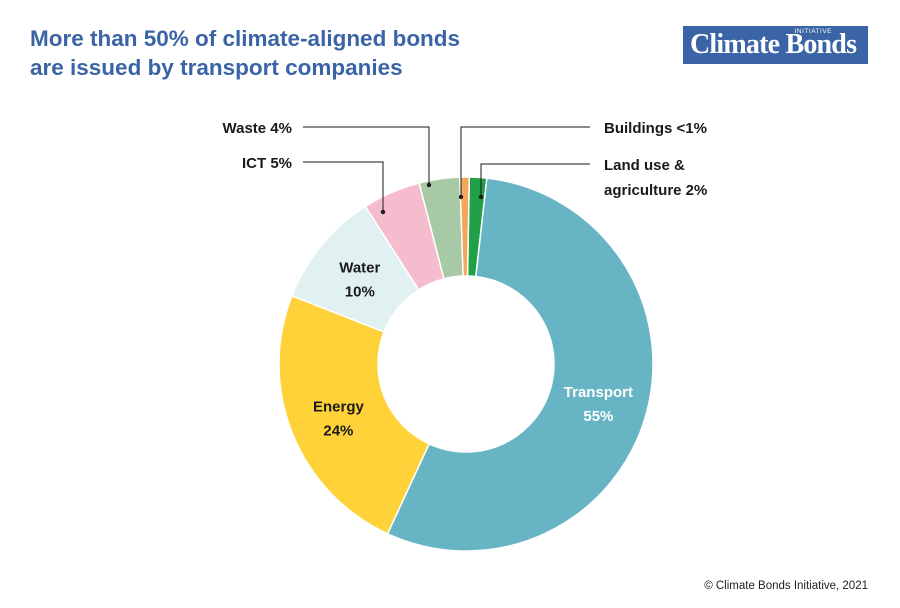 Image resolution: width=900 pixels, height=608 pixels. What do you see at coordinates (655, 178) in the screenshot?
I see `label-land-use-and-agriculture: Land use & agriculture 2%` at bounding box center [655, 178].